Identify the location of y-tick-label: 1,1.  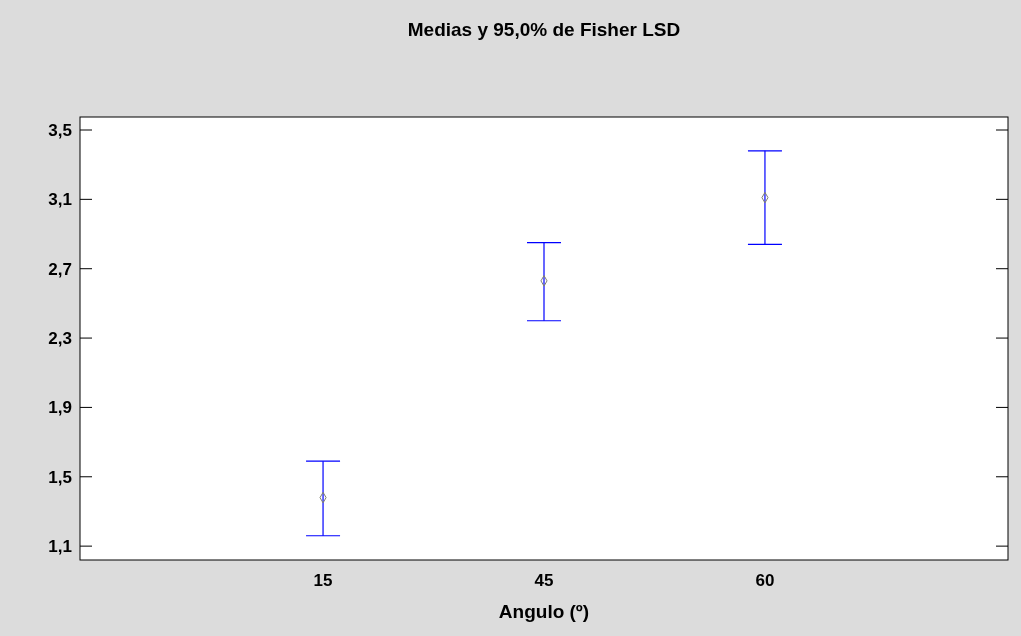
(60, 547).